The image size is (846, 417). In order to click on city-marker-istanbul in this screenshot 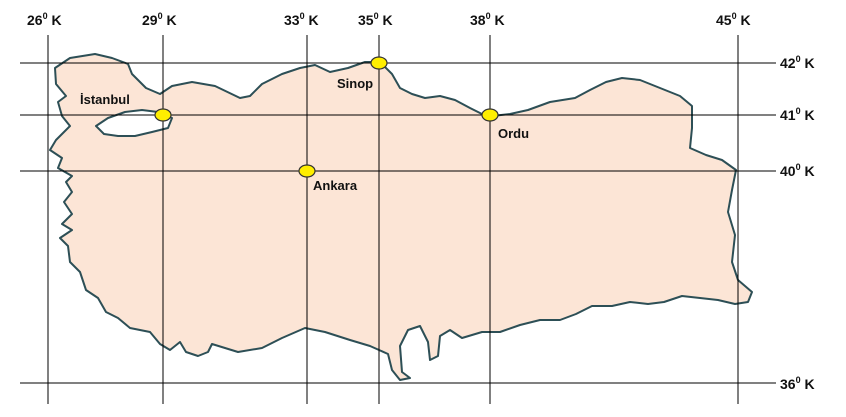, I will do `click(163, 115)`.